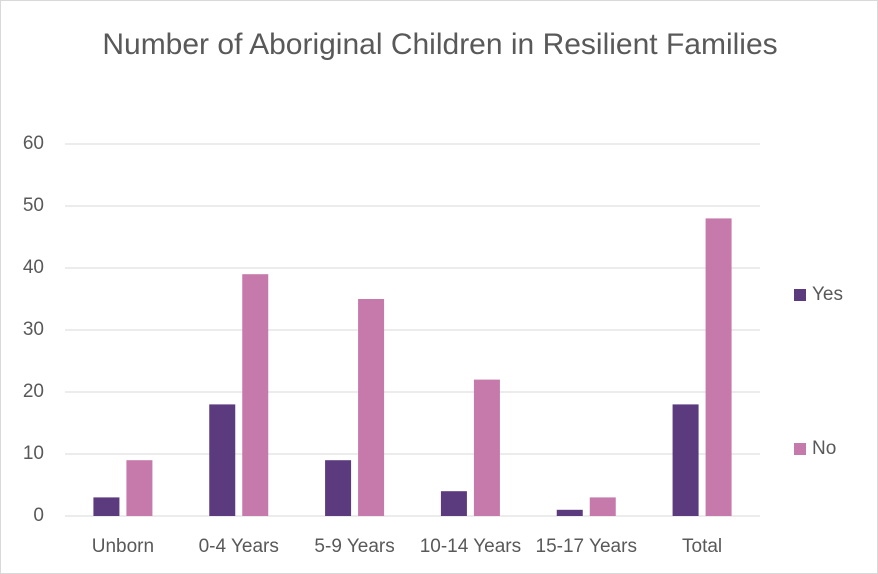  What do you see at coordinates (33, 453) in the screenshot?
I see `y-tick-label: 10` at bounding box center [33, 453].